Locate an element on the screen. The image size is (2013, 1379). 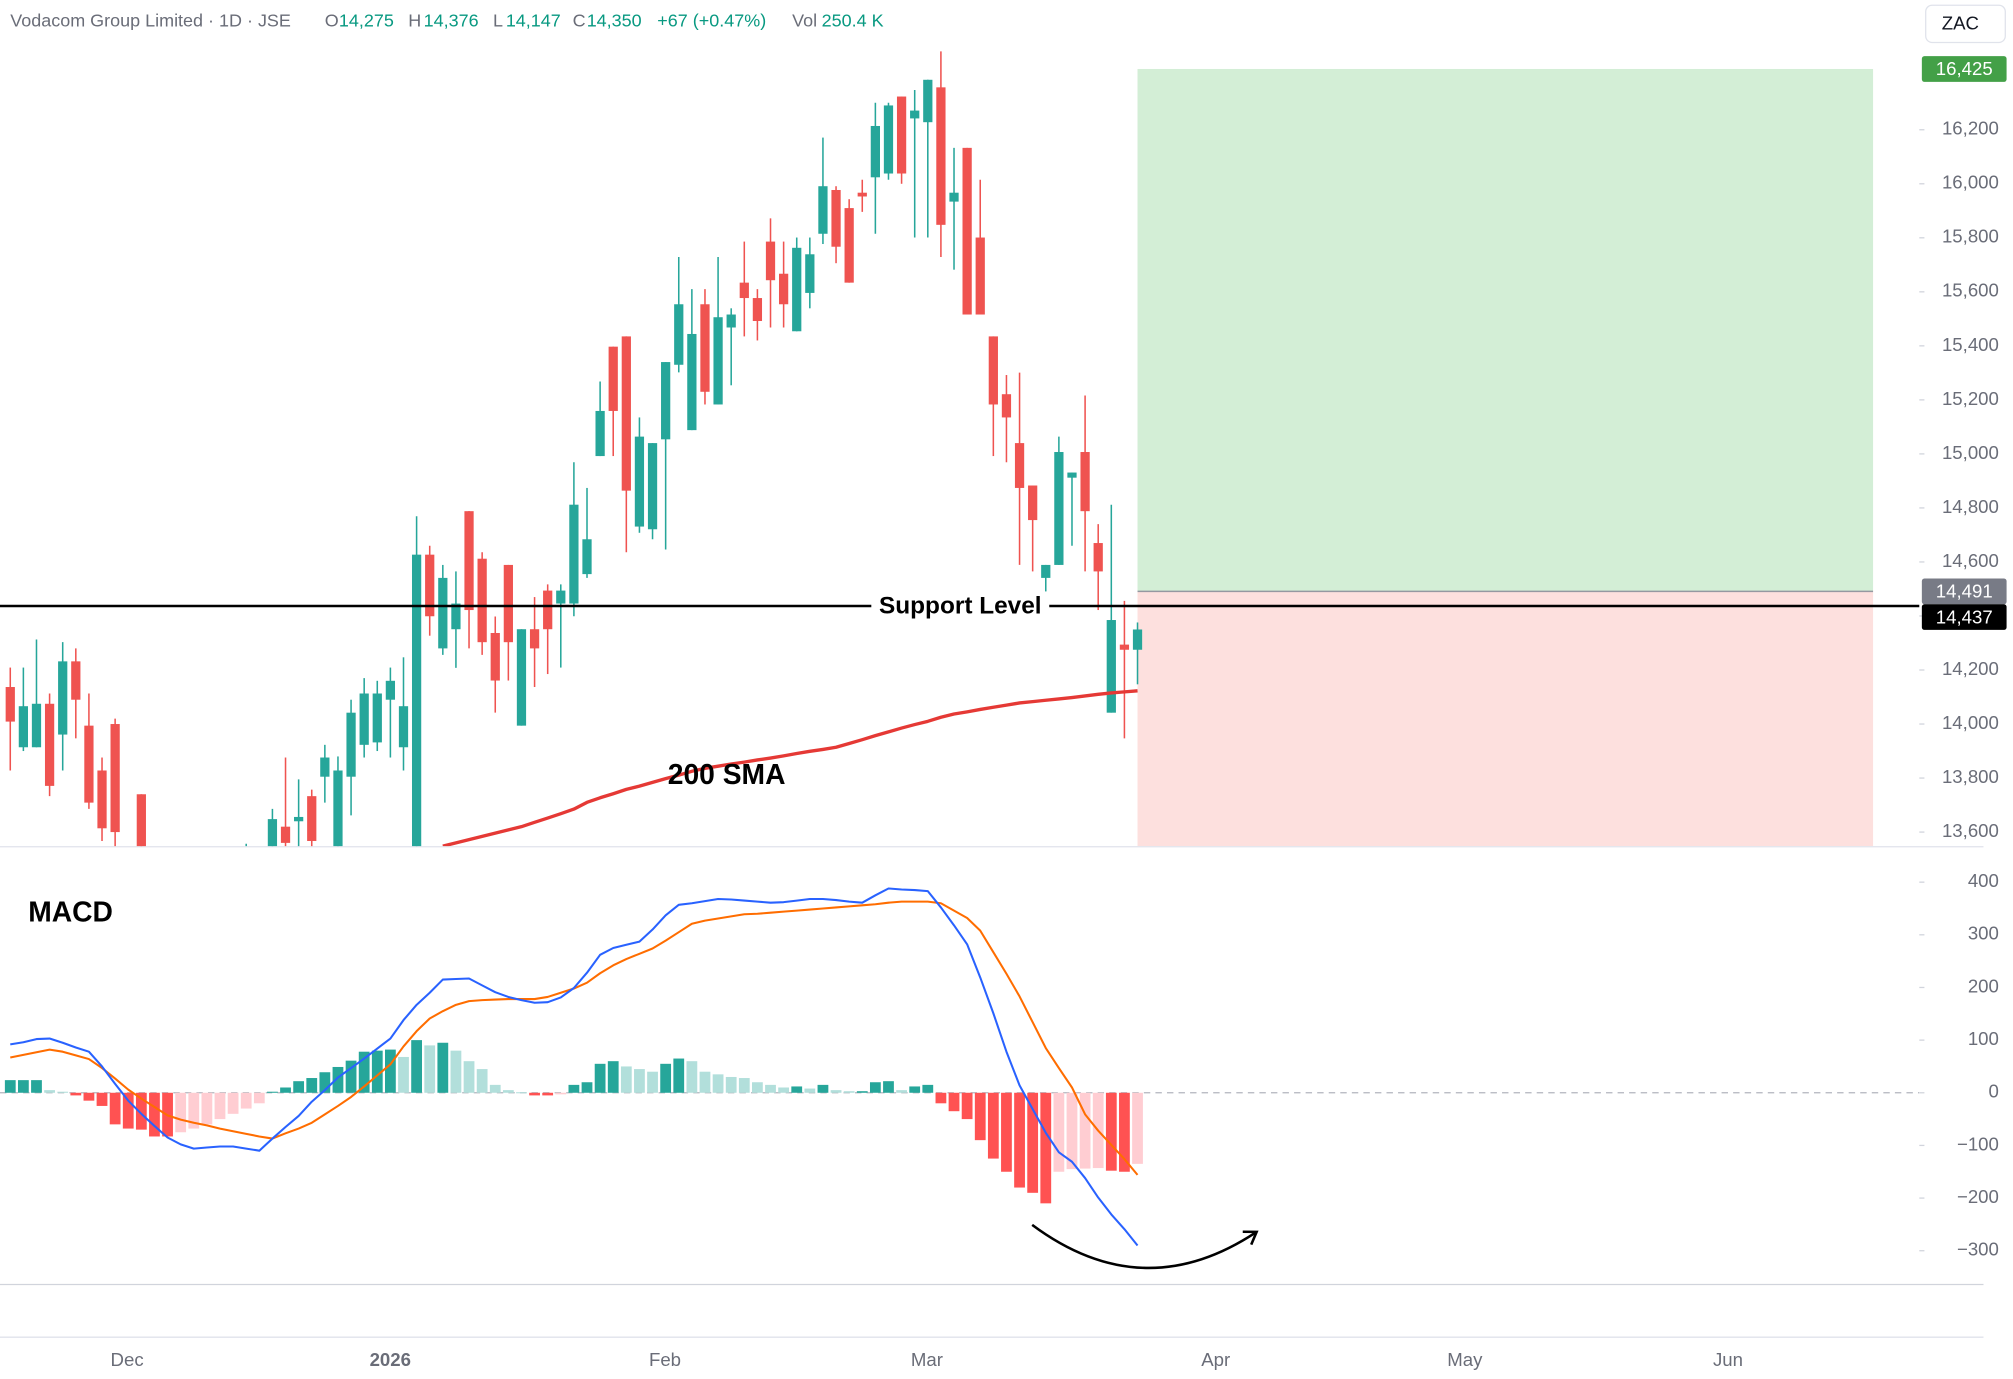
currency-button is located at coordinates (1965, 24).